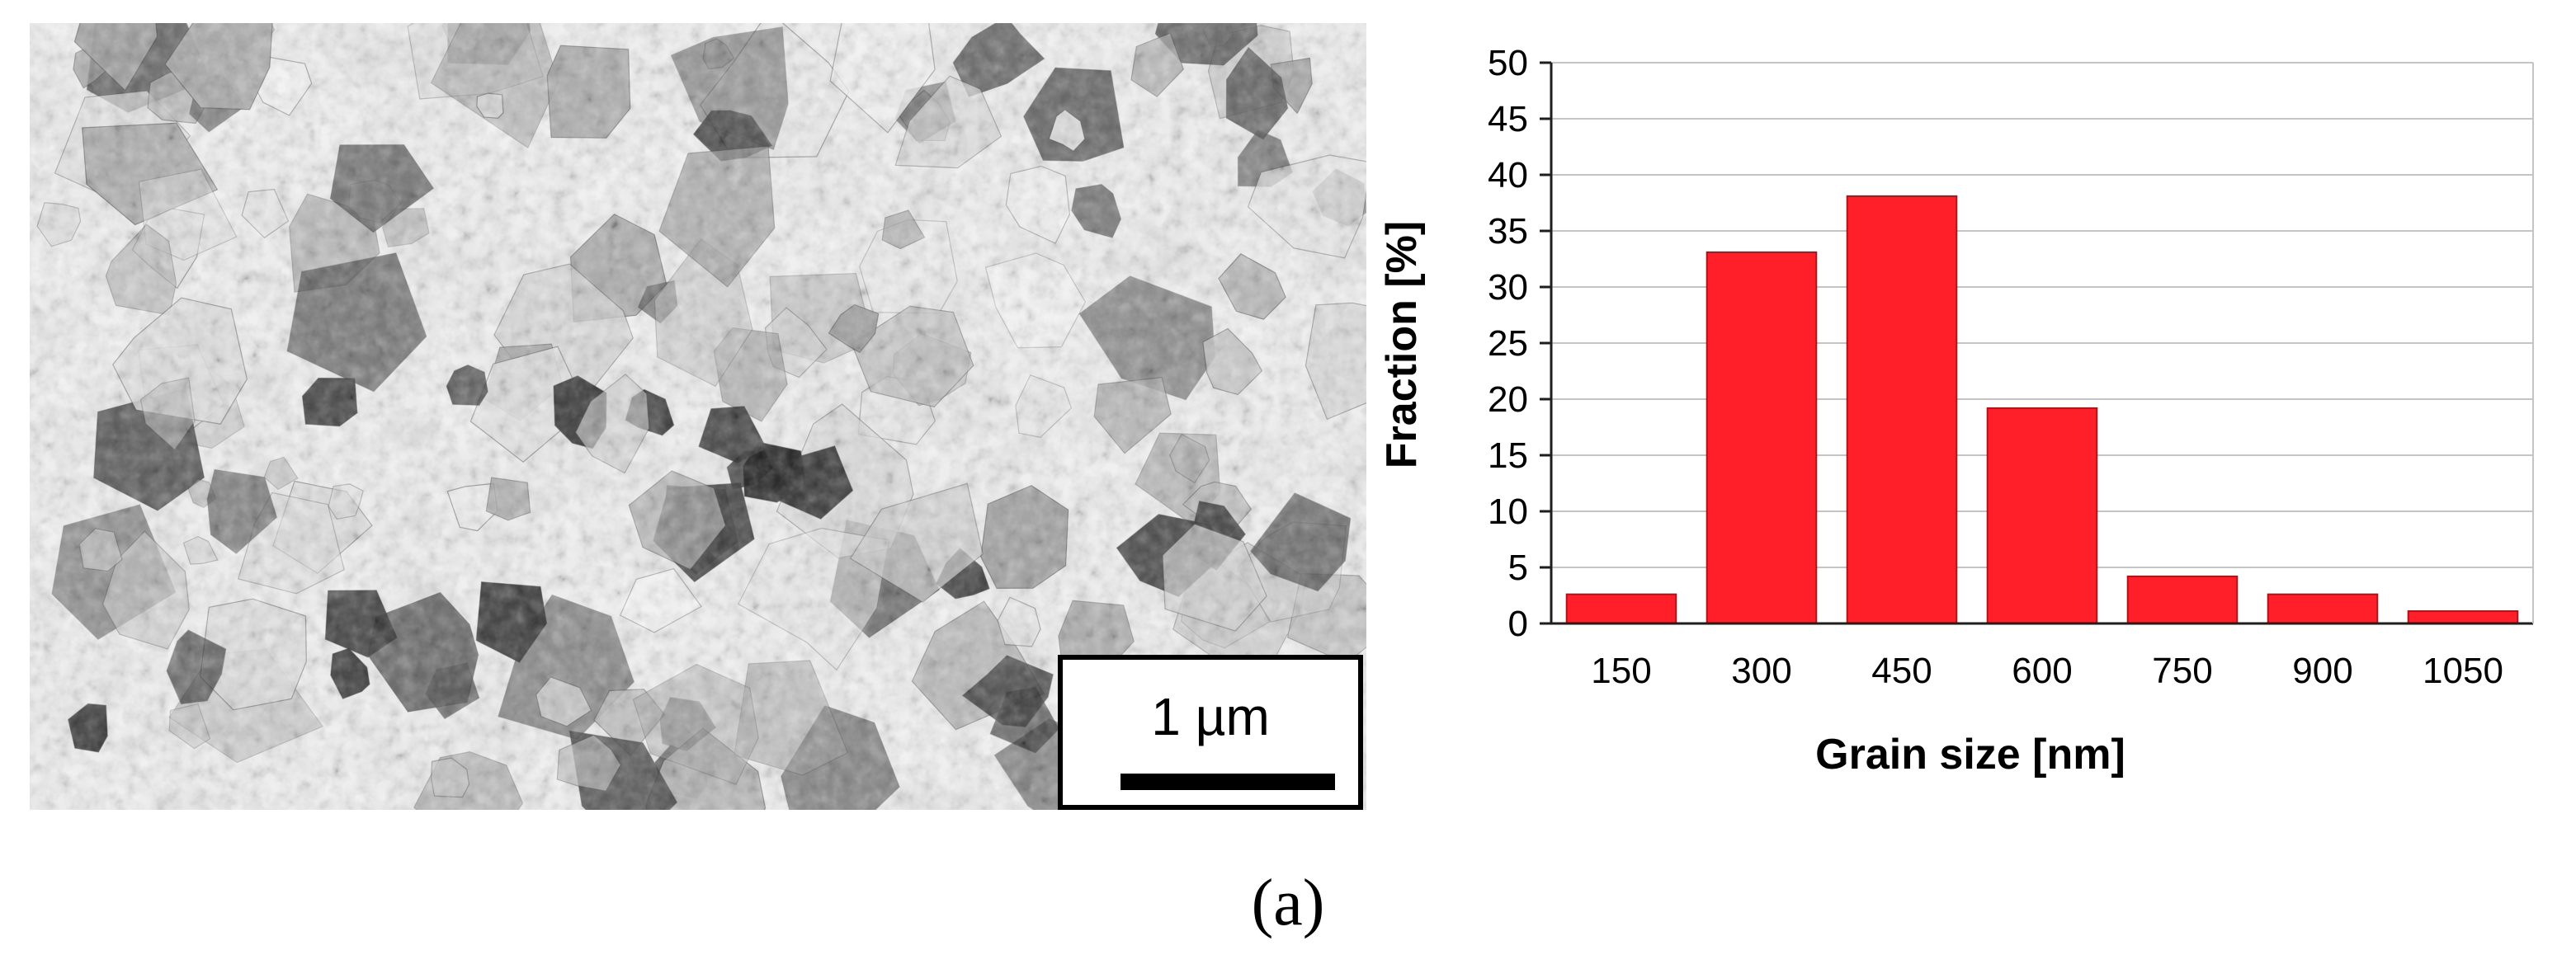 This screenshot has width=2576, height=955. What do you see at coordinates (1508, 175) in the screenshot?
I see `y-tick-label: 40` at bounding box center [1508, 175].